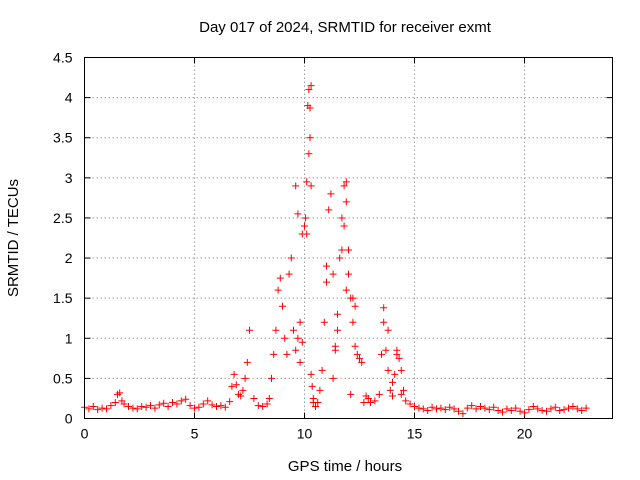  I want to click on y-tick-label: 4.5, so click(63, 58).